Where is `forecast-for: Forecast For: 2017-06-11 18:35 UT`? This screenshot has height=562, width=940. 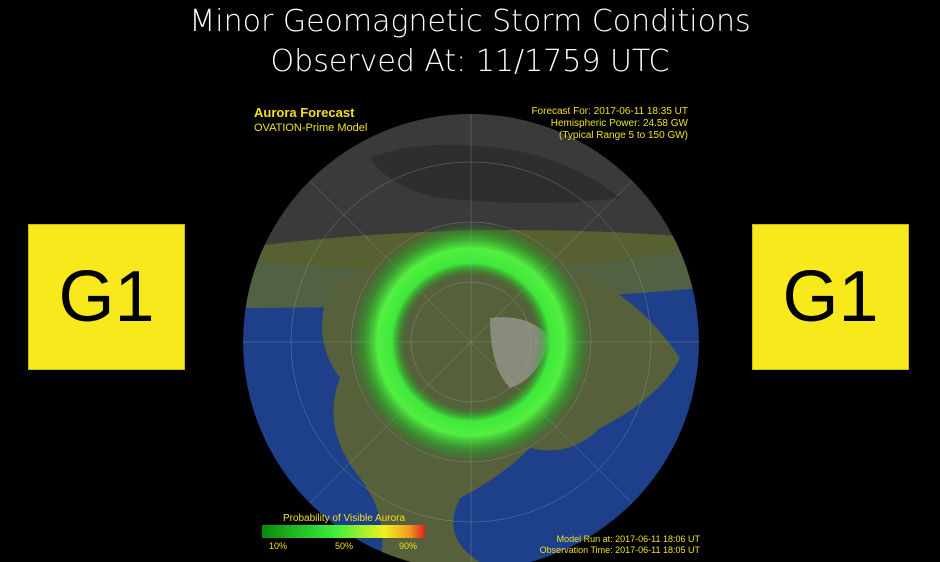
forecast-for: Forecast For: 2017-06-11 18:35 UT is located at coordinates (609, 111).